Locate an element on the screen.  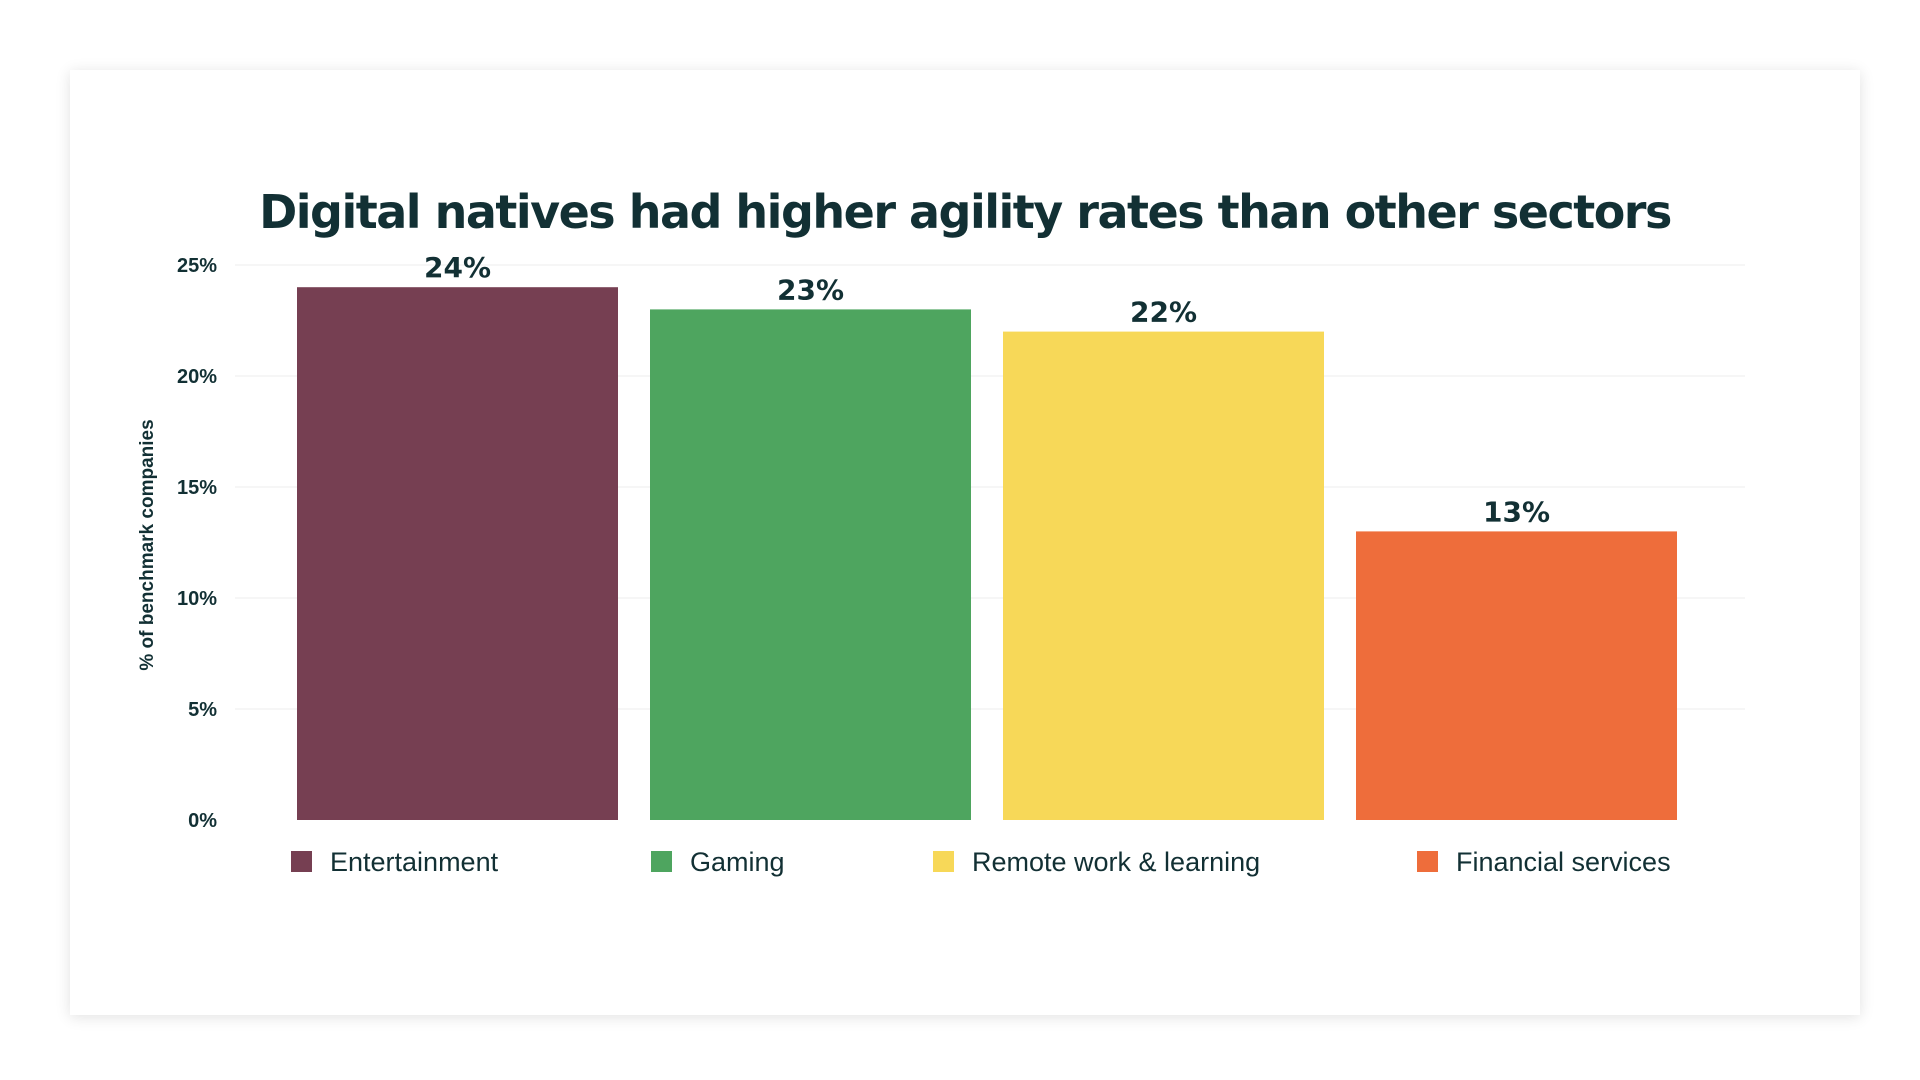
legend-label: Remote work & learning is located at coordinates (1116, 862).